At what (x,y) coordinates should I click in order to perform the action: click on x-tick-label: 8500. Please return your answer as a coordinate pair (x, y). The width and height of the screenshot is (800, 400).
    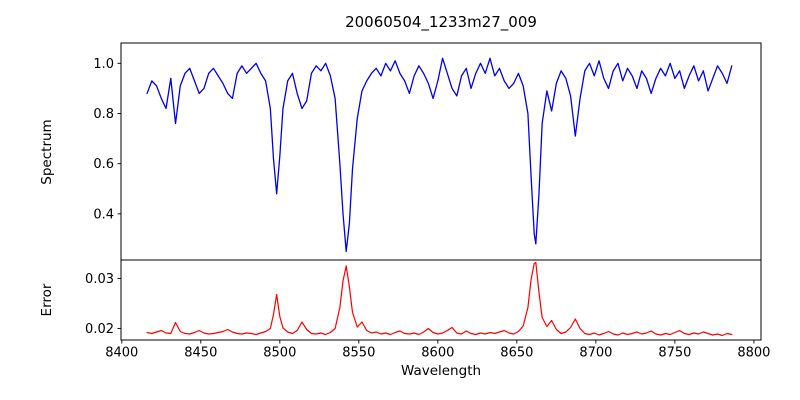
    Looking at the image, I should click on (279, 353).